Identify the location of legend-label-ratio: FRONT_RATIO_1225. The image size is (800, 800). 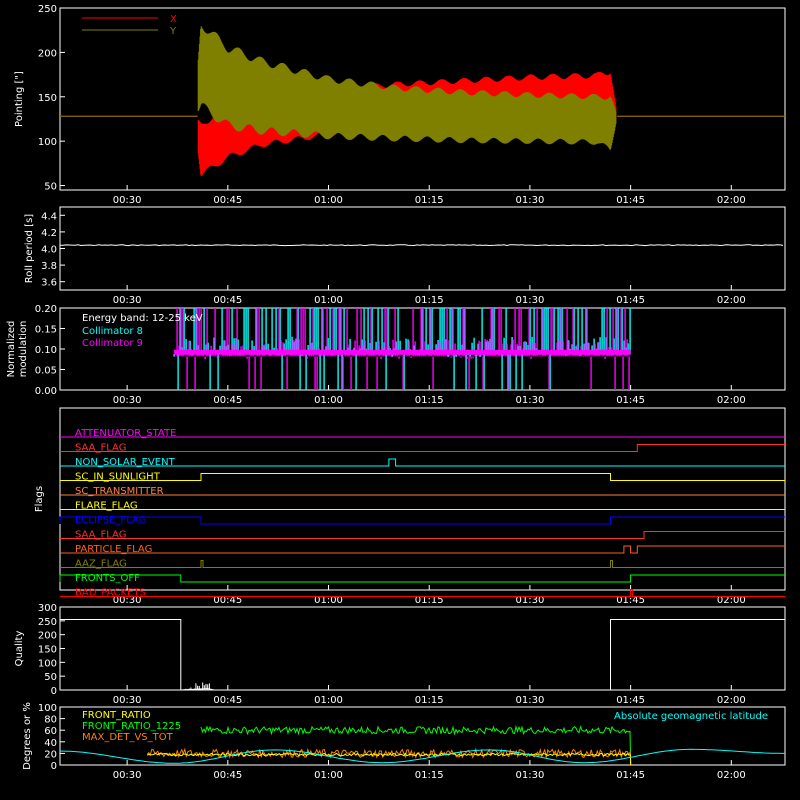
(131, 726).